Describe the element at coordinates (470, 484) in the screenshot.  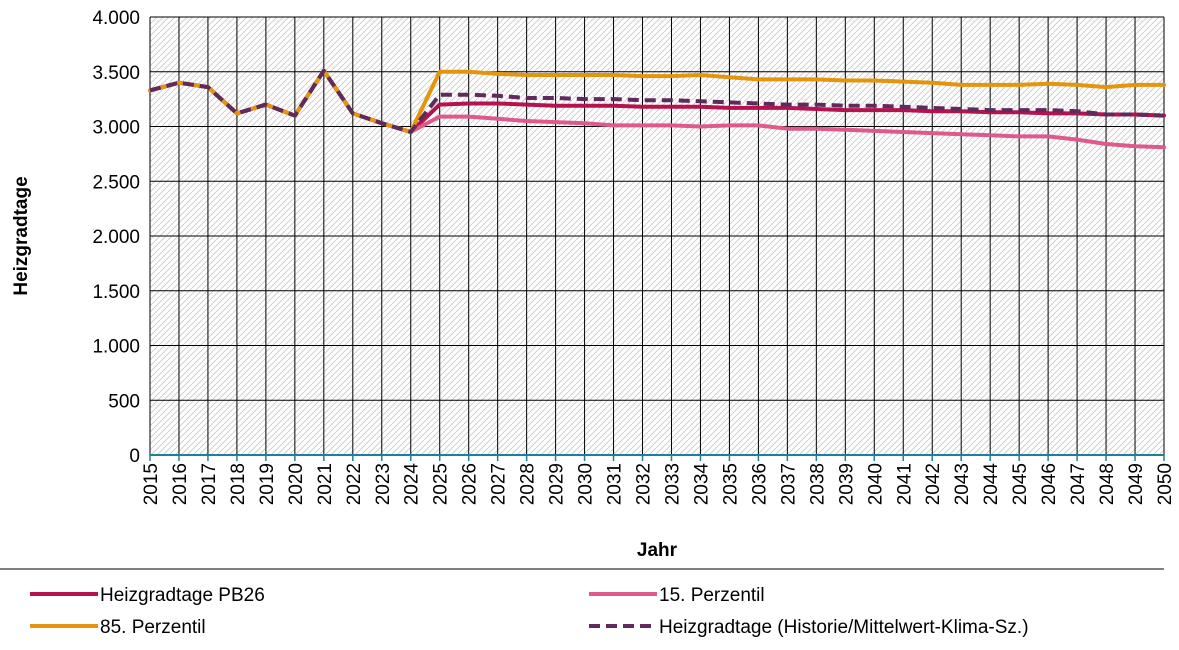
I see `x-tick-label: 2026` at that location.